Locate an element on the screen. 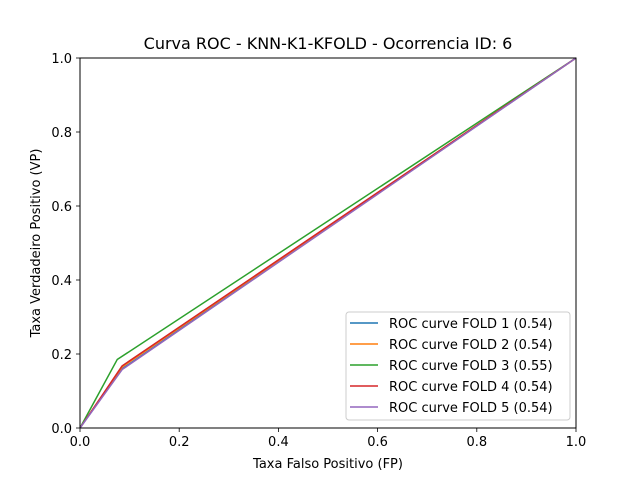 This screenshot has height=485, width=640. y-tick-label: 0.2 is located at coordinates (61, 355).